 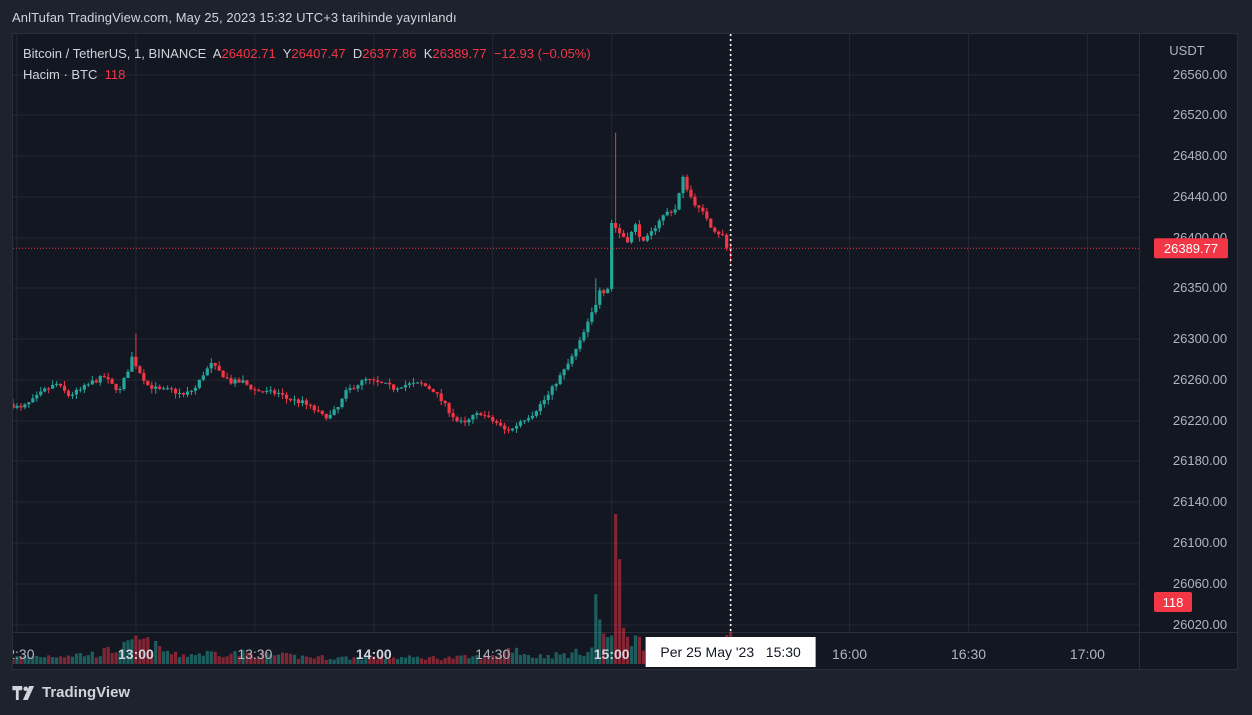 I want to click on last-volume-tag-label: 118, so click(x=1173, y=602).